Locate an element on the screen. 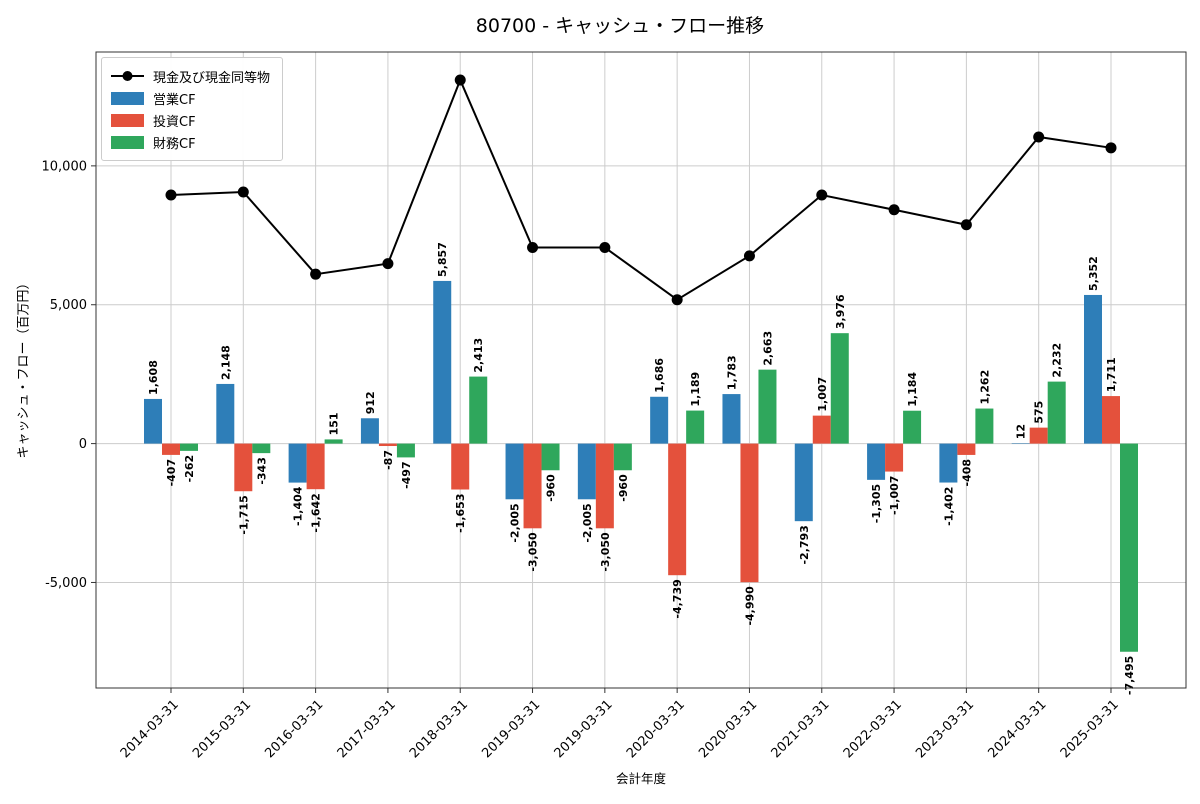 The image size is (1200, 804). x-axis-label: 会計年度 is located at coordinates (640, 778).